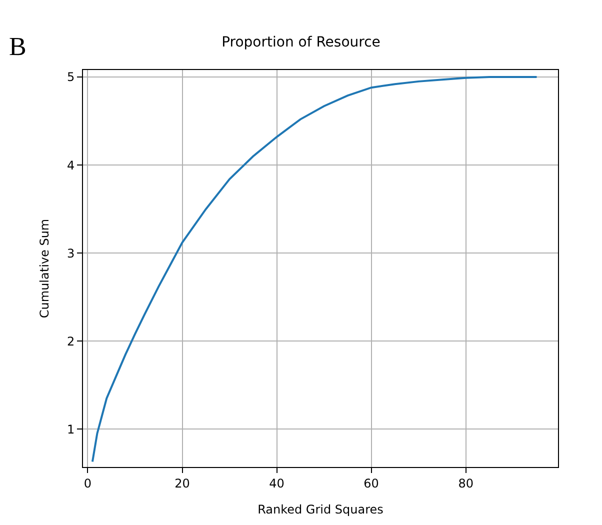 The image size is (602, 525). What do you see at coordinates (70, 165) in the screenshot?
I see `y-tick-label: 4` at bounding box center [70, 165].